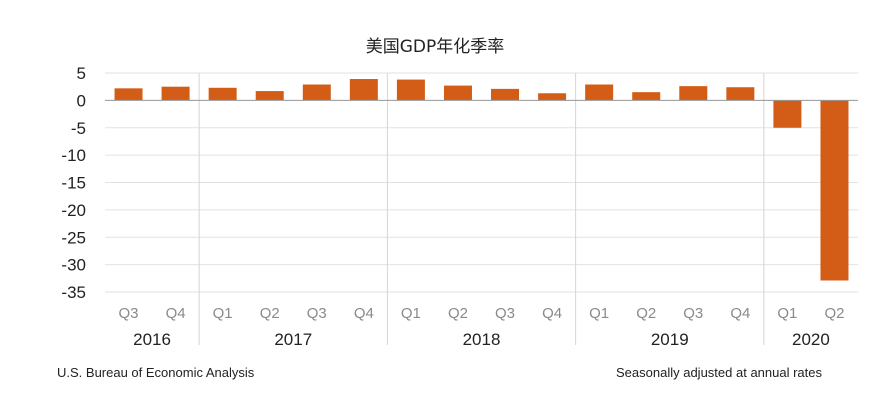  Describe the element at coordinates (670, 339) in the screenshot. I see `year-label: 2019` at that location.